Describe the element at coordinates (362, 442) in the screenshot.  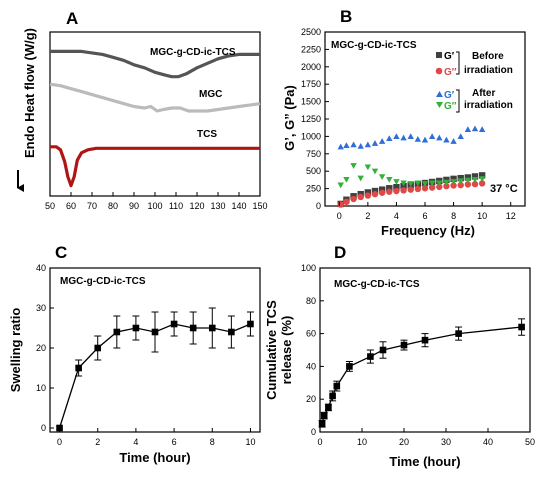
I see `d-x-tick-label: 10` at that location.